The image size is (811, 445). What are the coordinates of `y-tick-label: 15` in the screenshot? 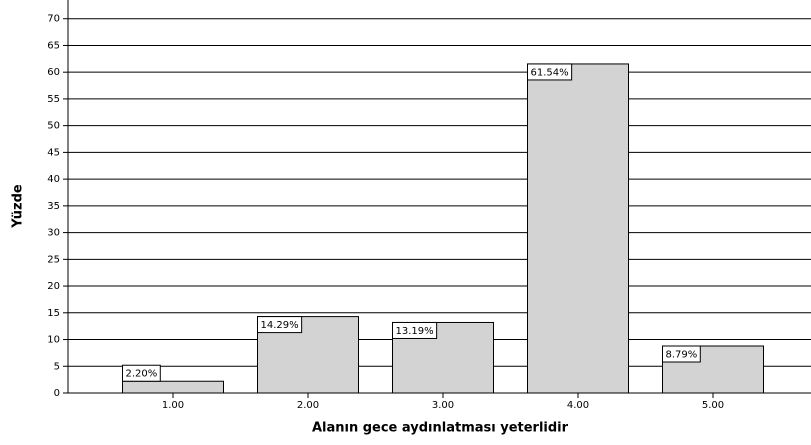 It's located at (53, 313).